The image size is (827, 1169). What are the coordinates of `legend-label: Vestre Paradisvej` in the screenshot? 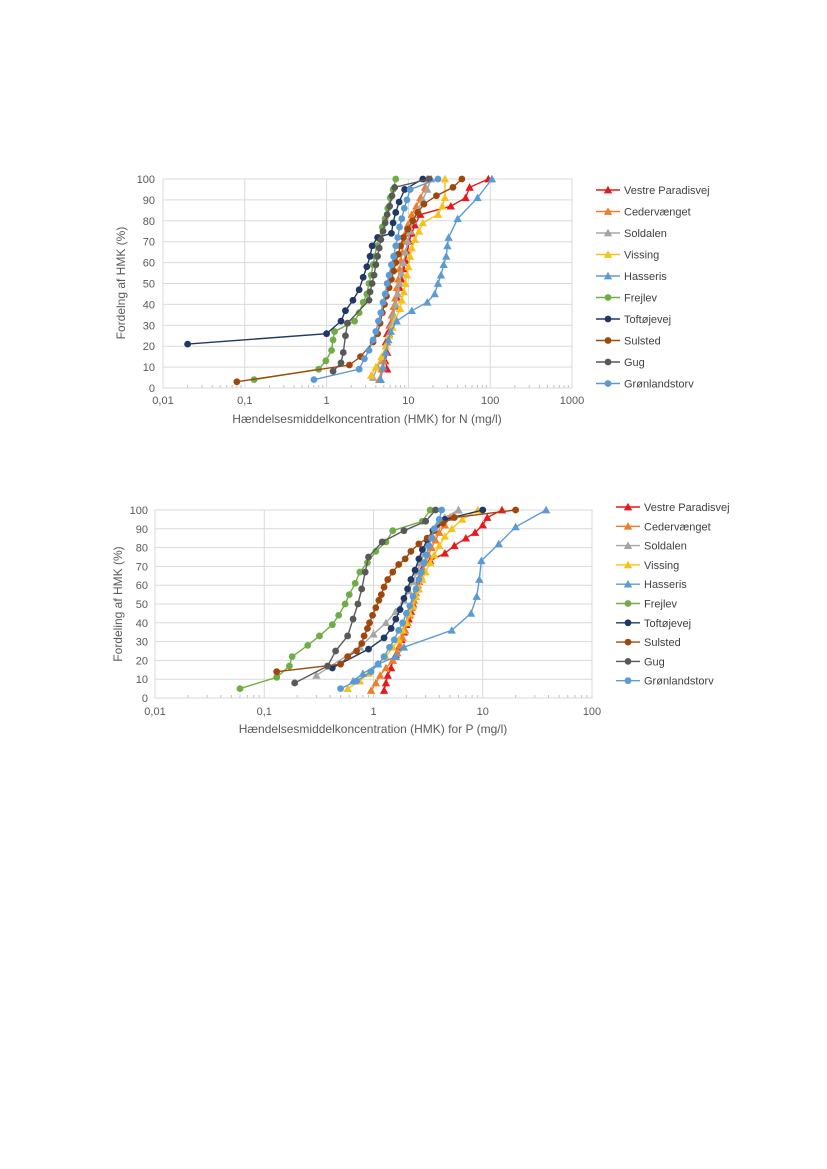 It's located at (687, 508).